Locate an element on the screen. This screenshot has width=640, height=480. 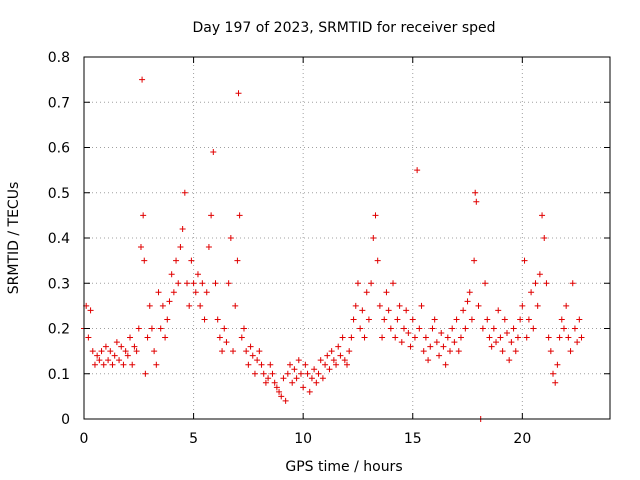
x-tick-label: 5 is located at coordinates (193, 439).